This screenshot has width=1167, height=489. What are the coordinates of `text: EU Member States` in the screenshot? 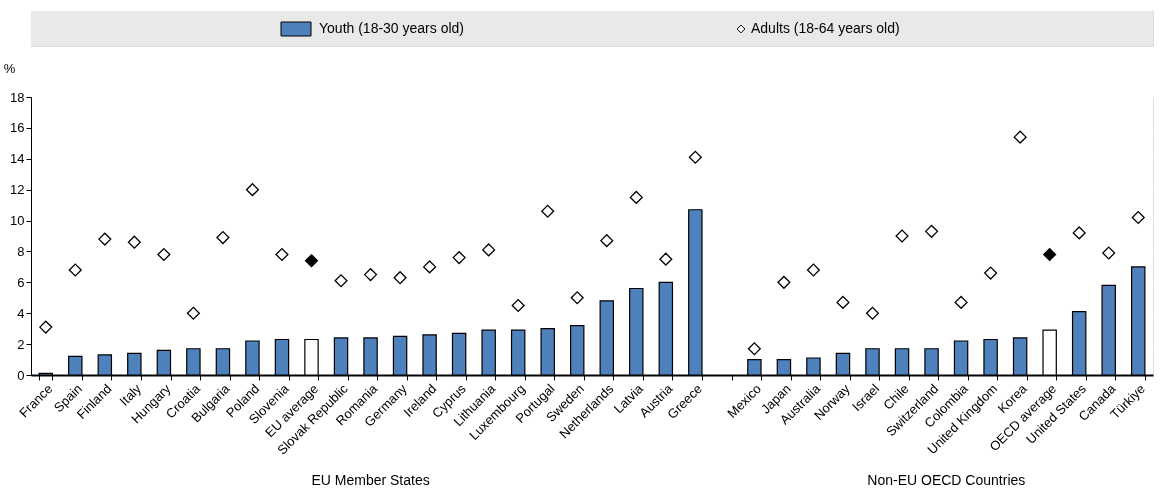 It's located at (370, 480).